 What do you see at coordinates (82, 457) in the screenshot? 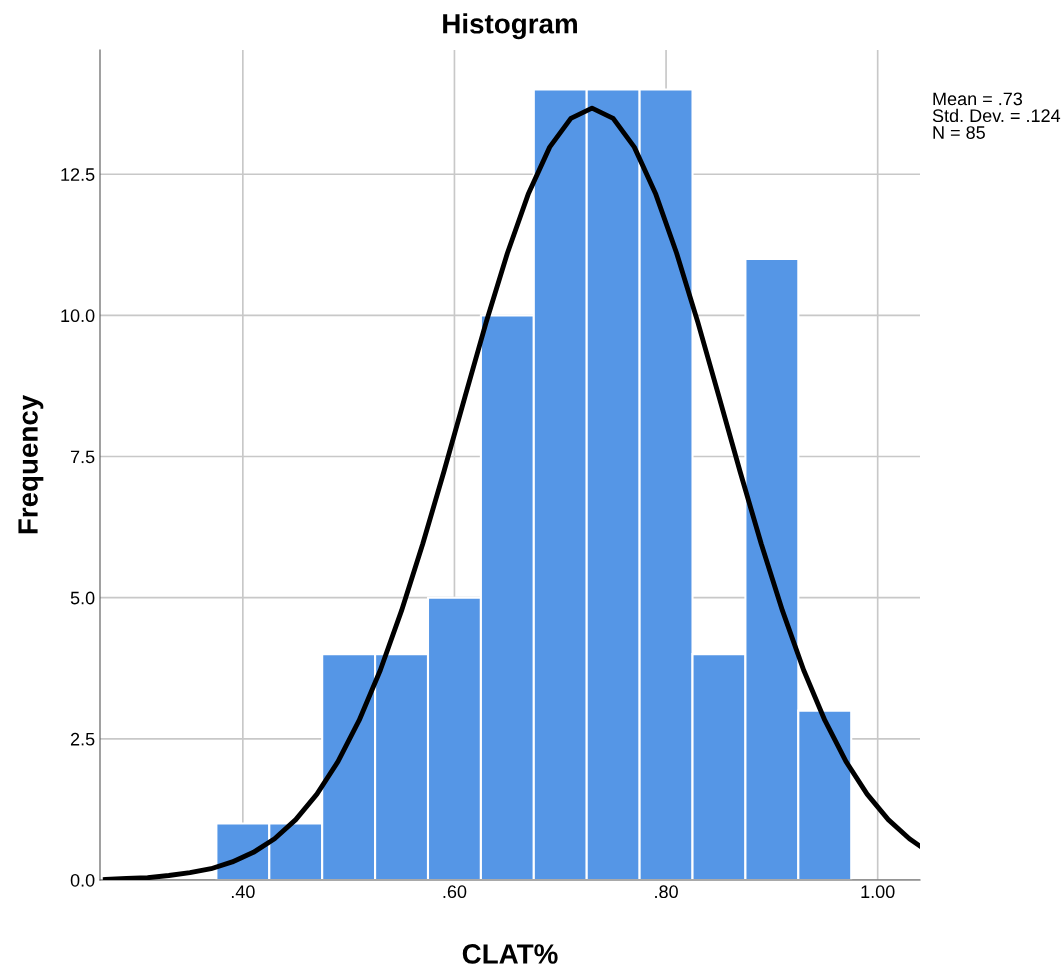
I see `y-tick-label: 7.5` at bounding box center [82, 457].